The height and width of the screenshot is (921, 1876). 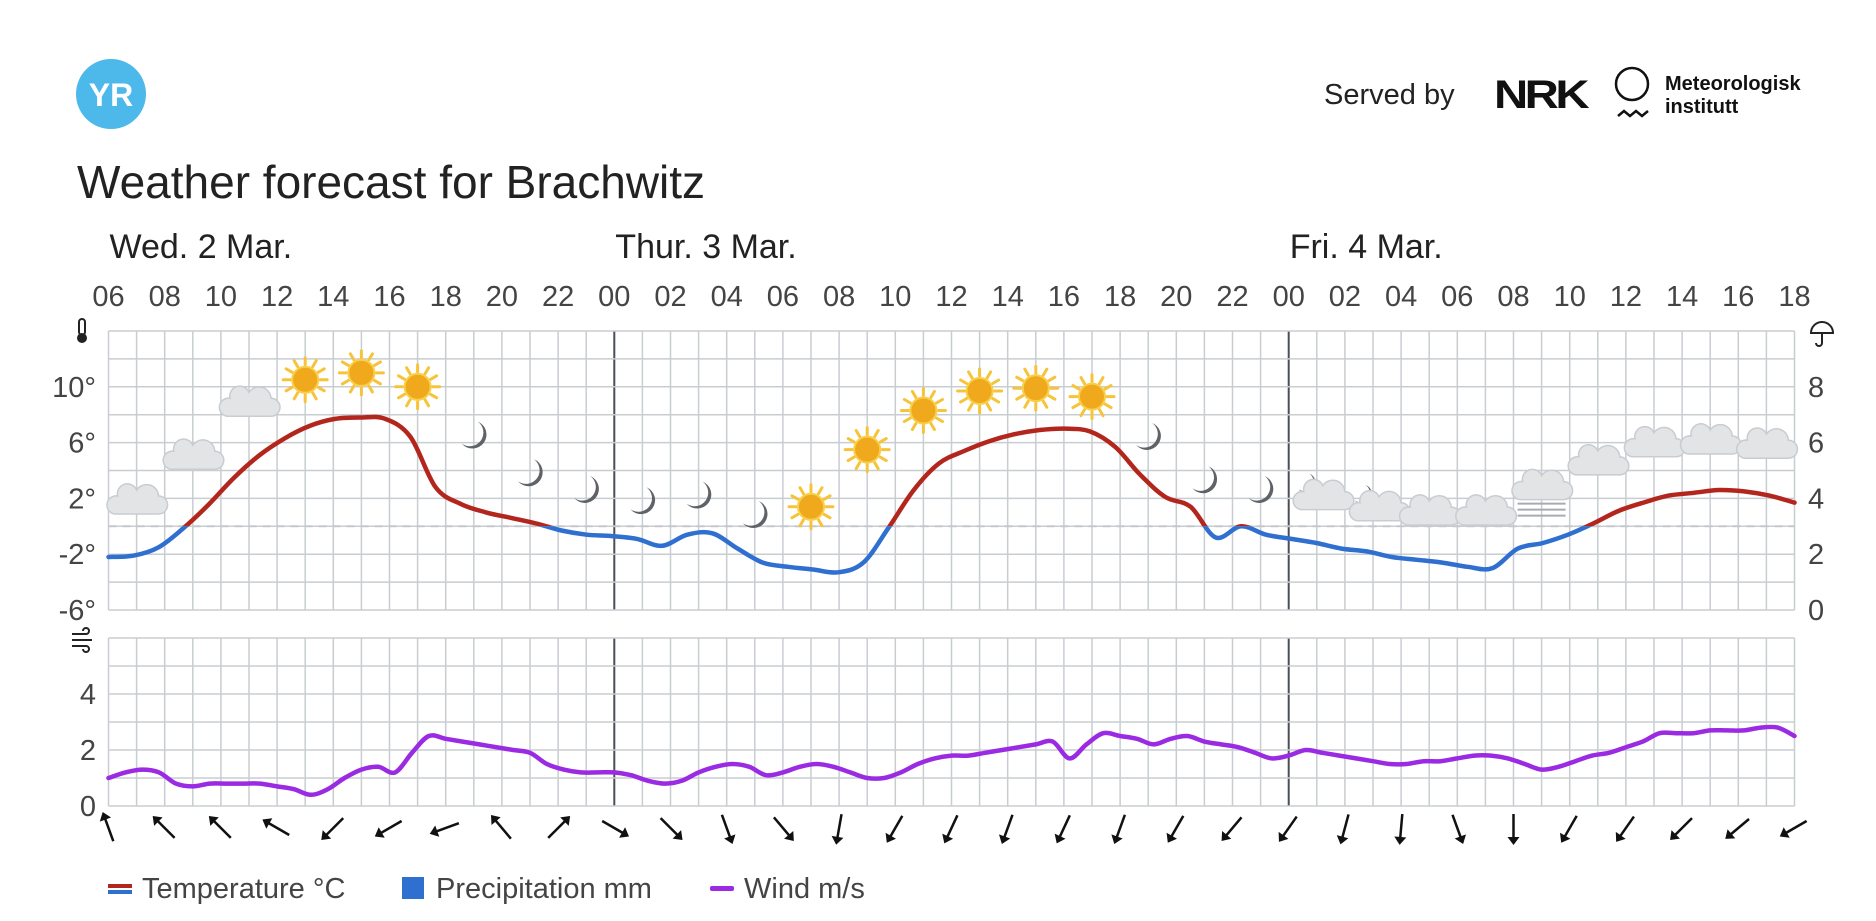 What do you see at coordinates (111, 94) in the screenshot?
I see `yr-logo: YR` at bounding box center [111, 94].